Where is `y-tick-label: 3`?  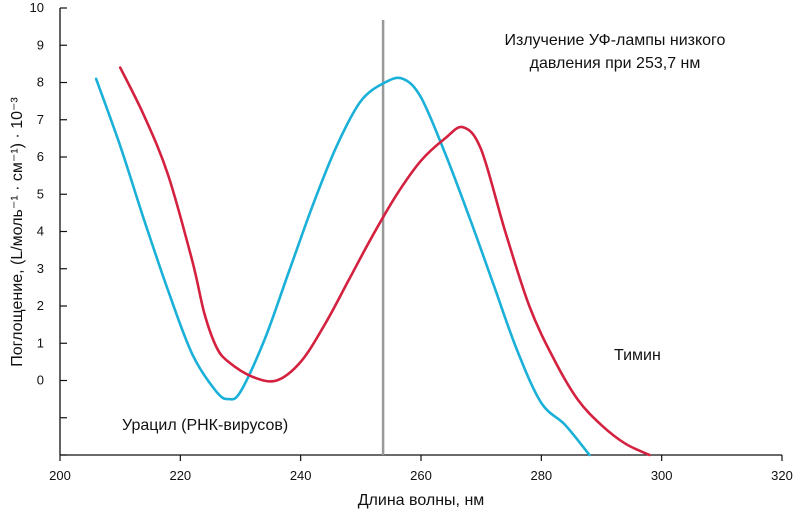
y-tick-label: 3 is located at coordinates (40, 268).